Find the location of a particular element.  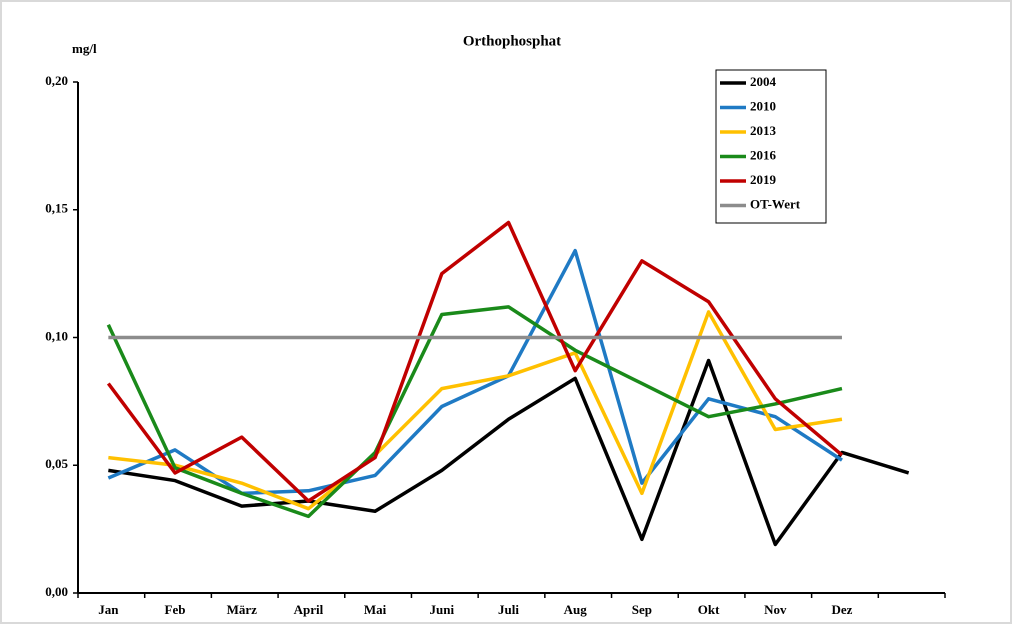

x-tick-label: Mai is located at coordinates (375, 609).